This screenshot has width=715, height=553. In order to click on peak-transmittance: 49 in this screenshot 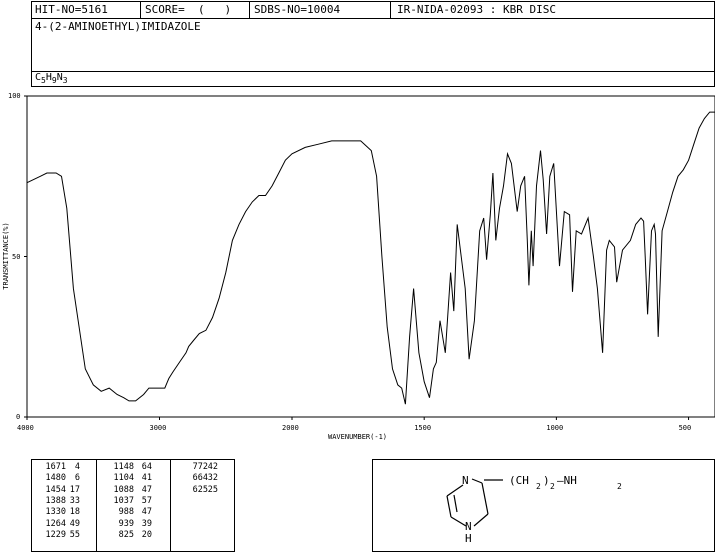, I will do `click(74, 523)`.